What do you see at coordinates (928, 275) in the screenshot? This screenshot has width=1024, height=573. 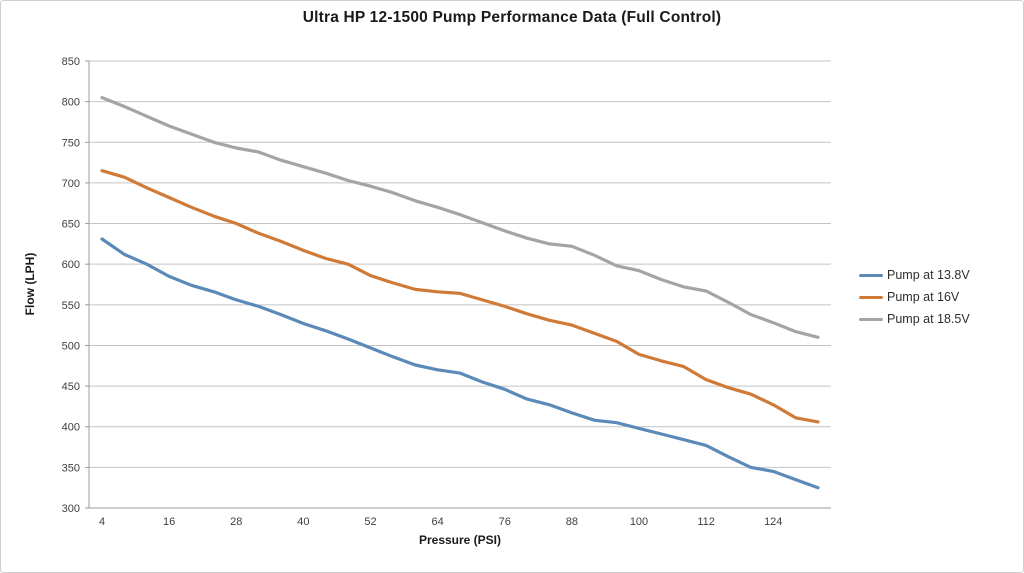 I see `legend-label: Pump at 13.8V` at bounding box center [928, 275].